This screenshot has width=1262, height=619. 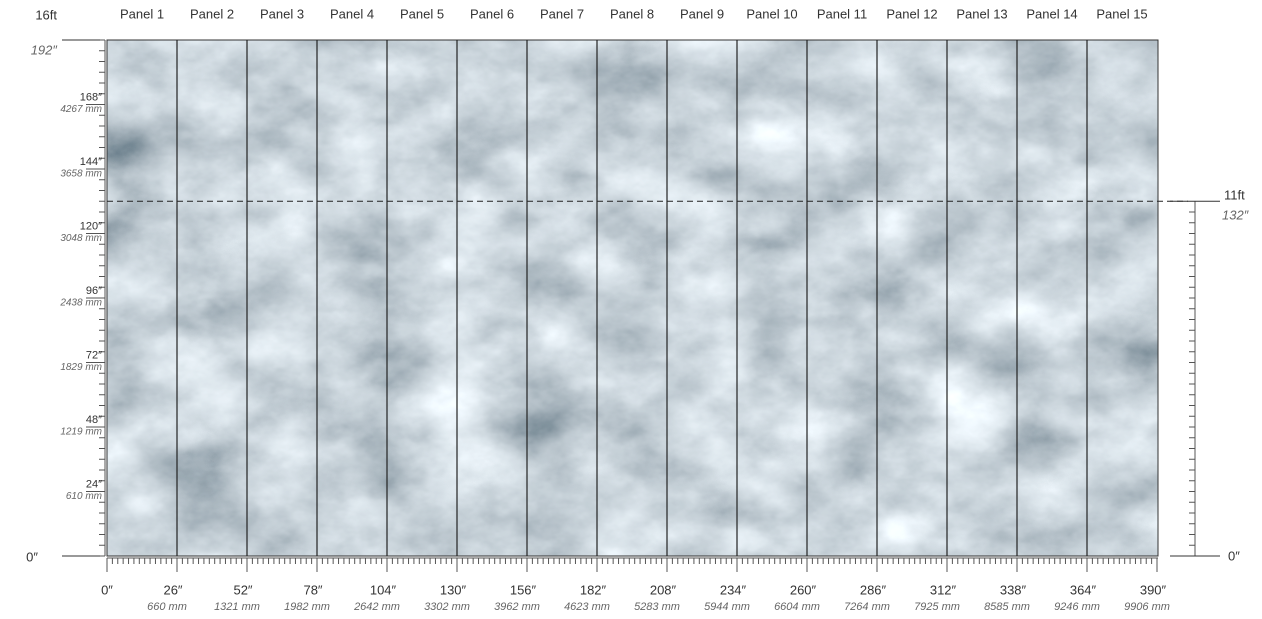 What do you see at coordinates (422, 13) in the screenshot?
I see `panel-label: Panel 5` at bounding box center [422, 13].